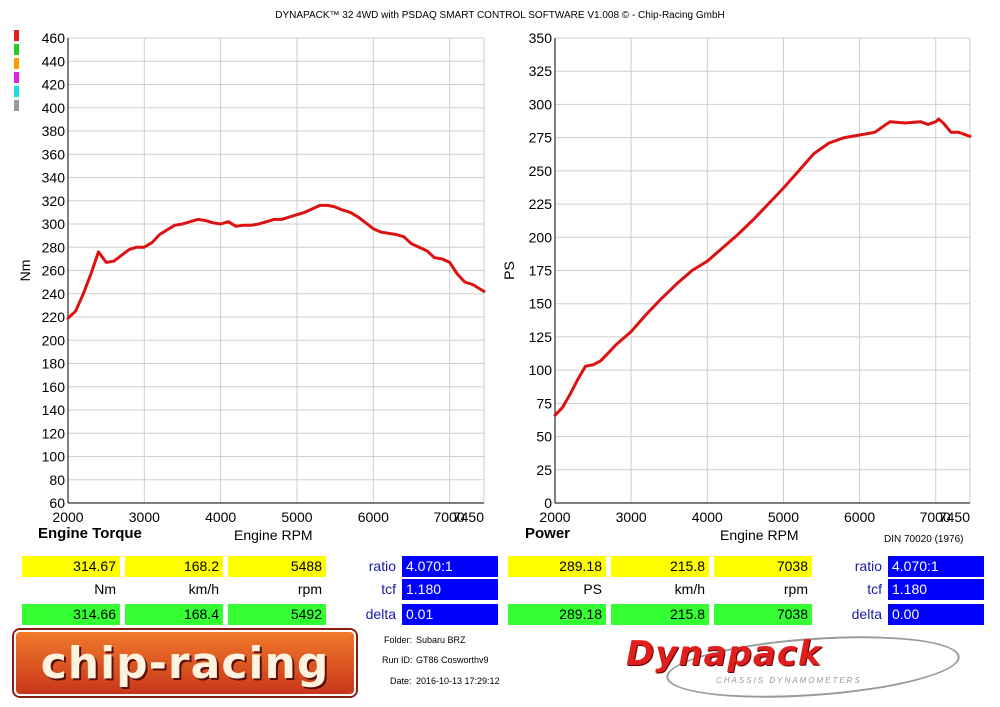  What do you see at coordinates (57, 503) in the screenshot?
I see `torque-y-tick-label: 60` at bounding box center [57, 503].